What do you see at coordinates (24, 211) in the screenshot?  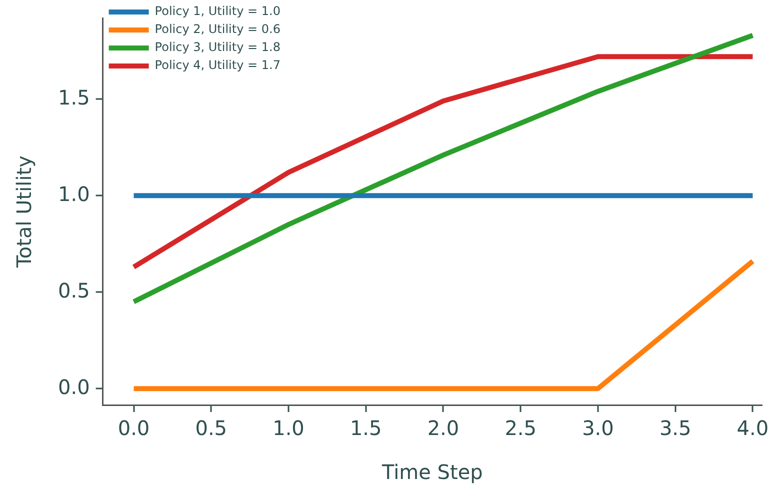 I see `y-axis-title: Total Utility` at bounding box center [24, 211].